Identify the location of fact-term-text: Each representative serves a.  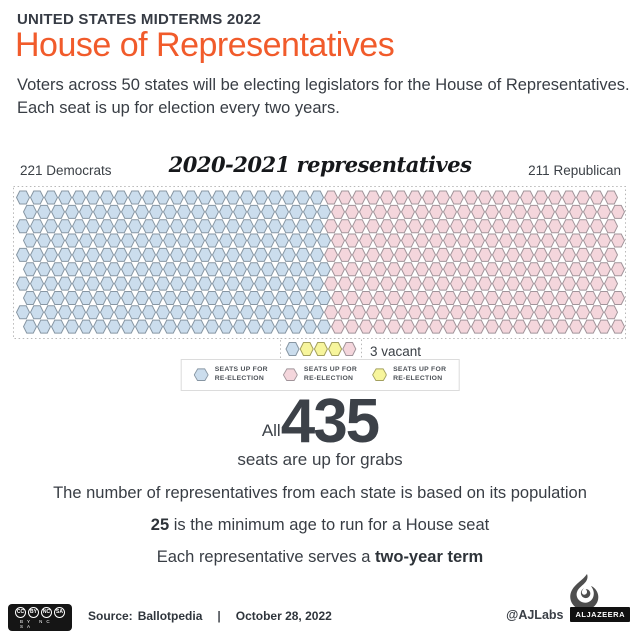
(266, 557).